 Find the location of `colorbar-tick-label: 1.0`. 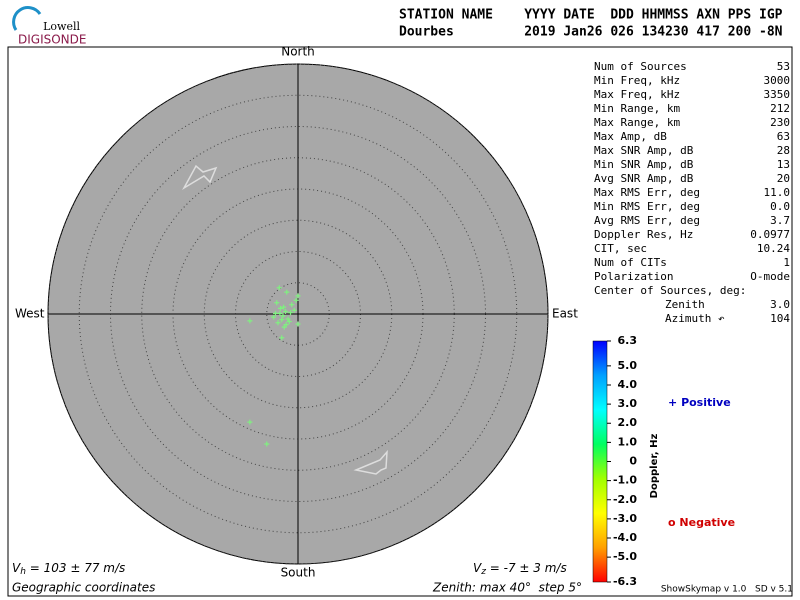

colorbar-tick-label: 1.0 is located at coordinates (628, 441).